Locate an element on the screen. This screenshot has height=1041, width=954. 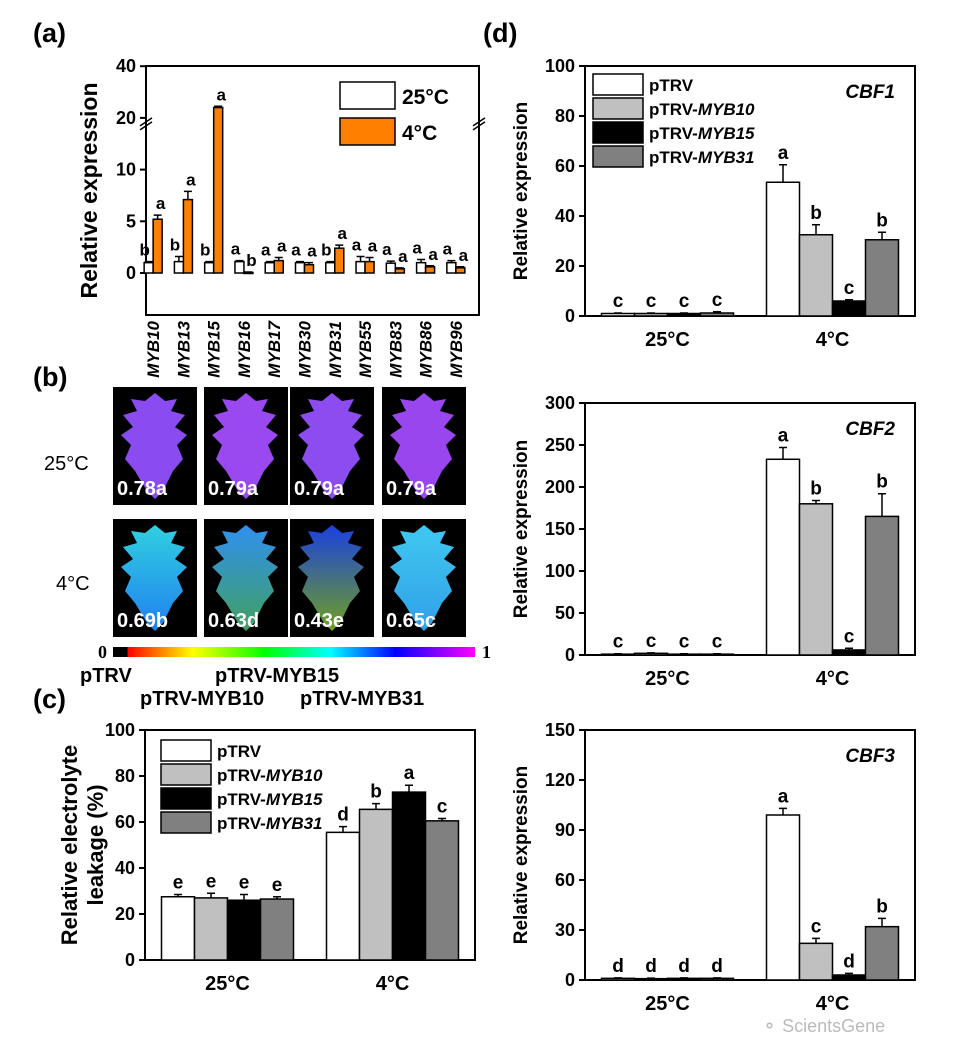
fv-fm-value: 0.78a is located at coordinates (142, 489).